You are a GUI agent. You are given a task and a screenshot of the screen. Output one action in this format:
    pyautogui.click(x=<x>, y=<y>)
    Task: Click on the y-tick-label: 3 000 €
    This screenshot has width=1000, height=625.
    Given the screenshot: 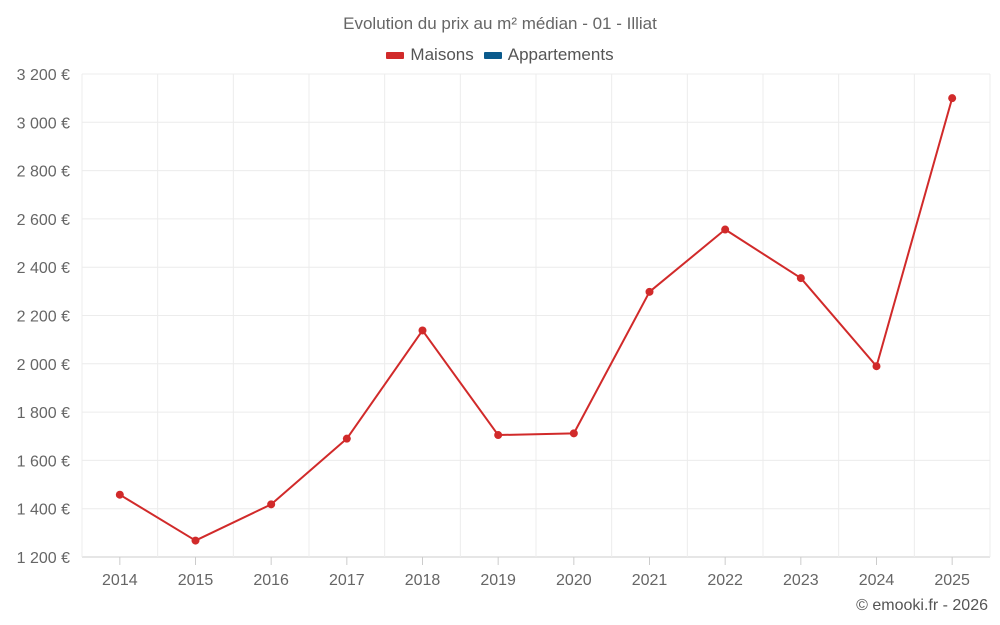 What is the action you would take?
    pyautogui.click(x=43, y=123)
    